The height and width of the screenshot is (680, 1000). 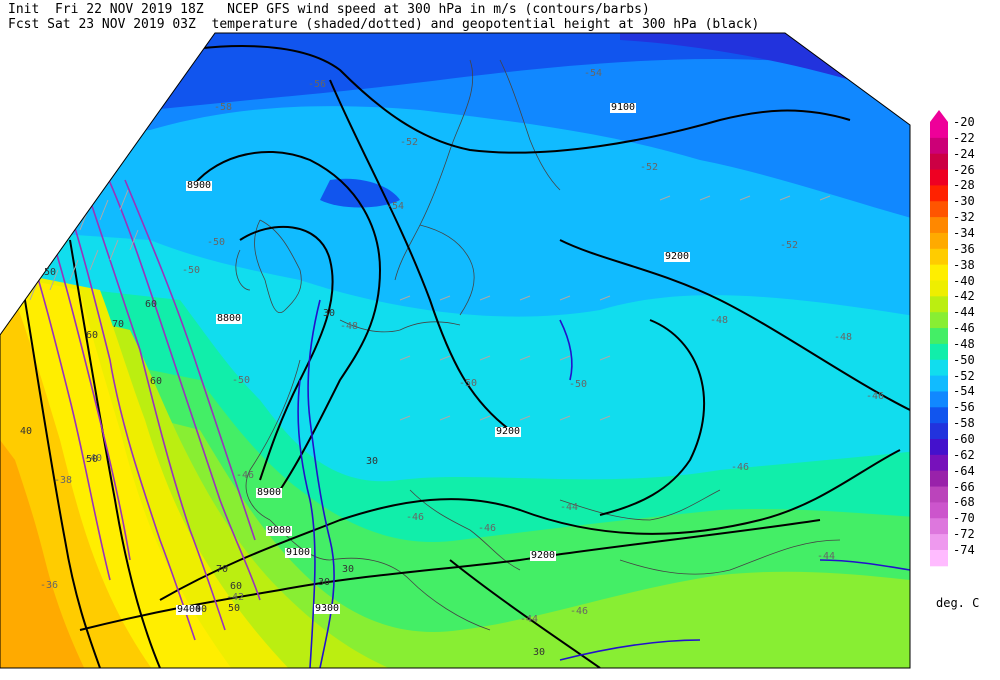 What do you see at coordinates (964, 280) in the screenshot?
I see `colorbar-tick-label: -40` at bounding box center [964, 280].